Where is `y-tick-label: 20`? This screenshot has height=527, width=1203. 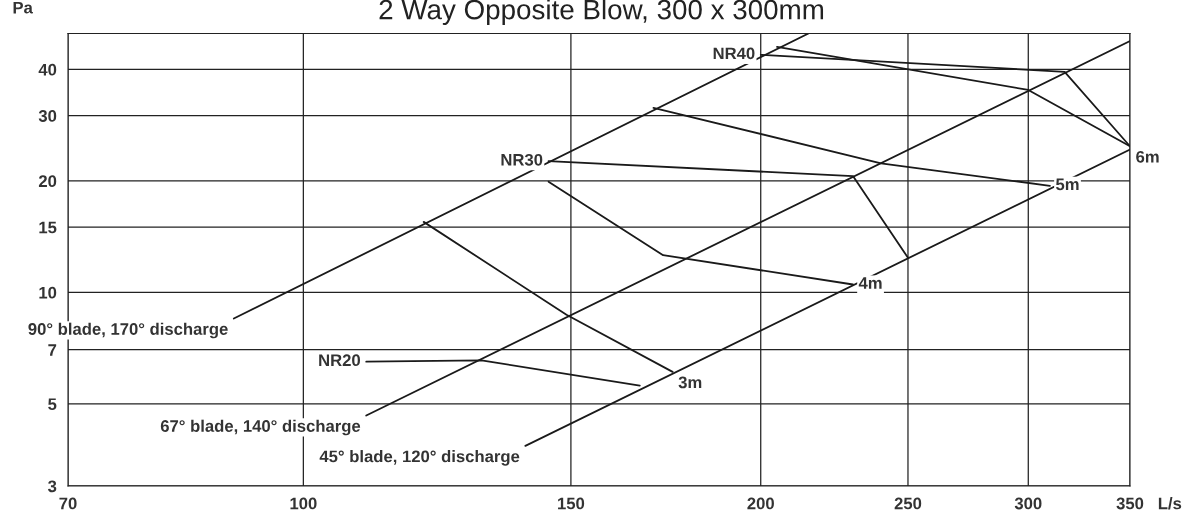
y-tick-label: 20 is located at coordinates (47, 181).